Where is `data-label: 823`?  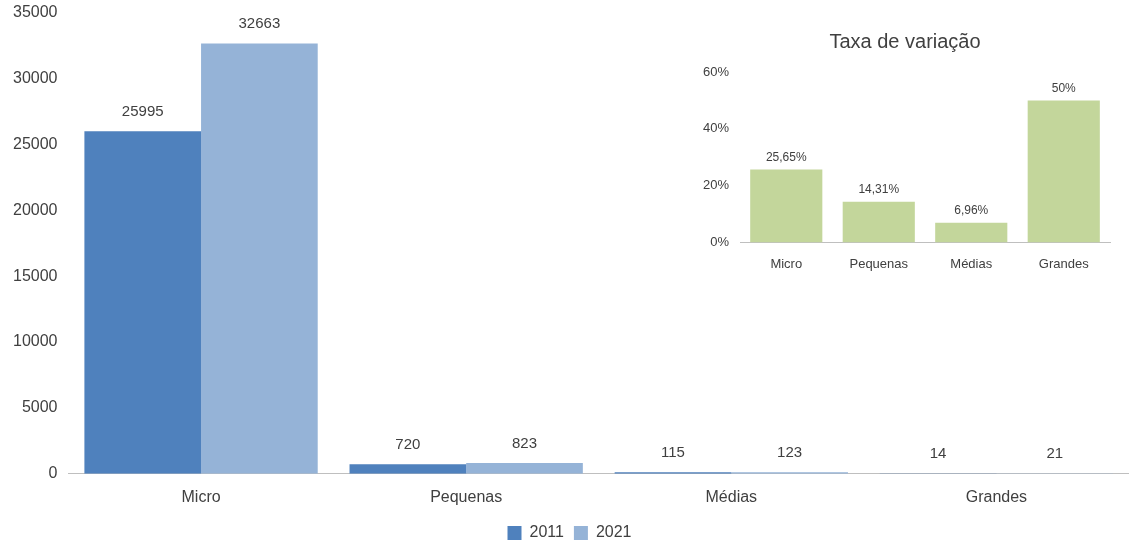
data-label: 823 is located at coordinates (524, 442).